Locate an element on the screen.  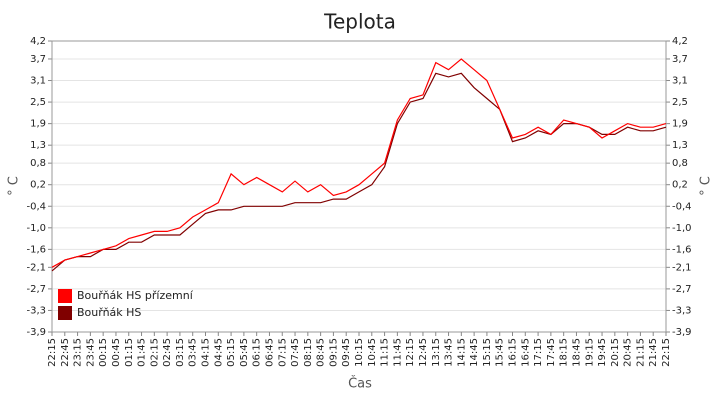
x-tick-label: 07:15 is located at coordinates (282, 352).